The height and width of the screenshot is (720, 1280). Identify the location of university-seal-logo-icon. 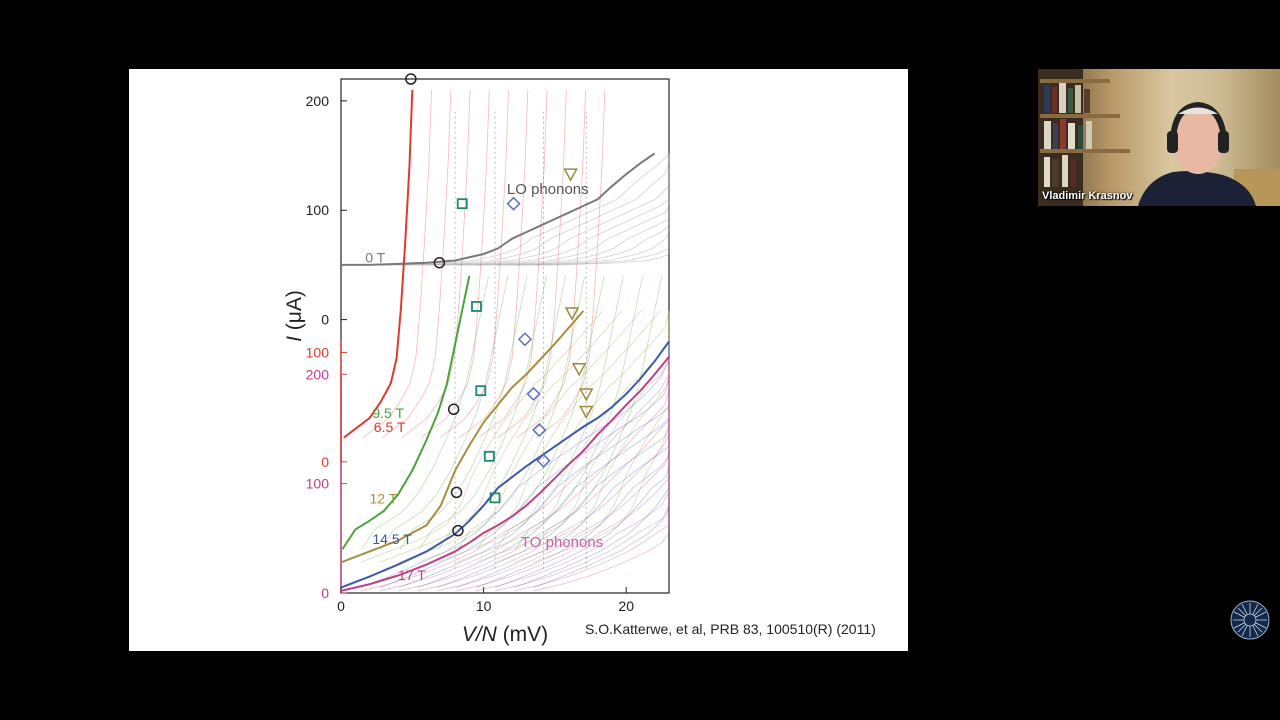
(1250, 620).